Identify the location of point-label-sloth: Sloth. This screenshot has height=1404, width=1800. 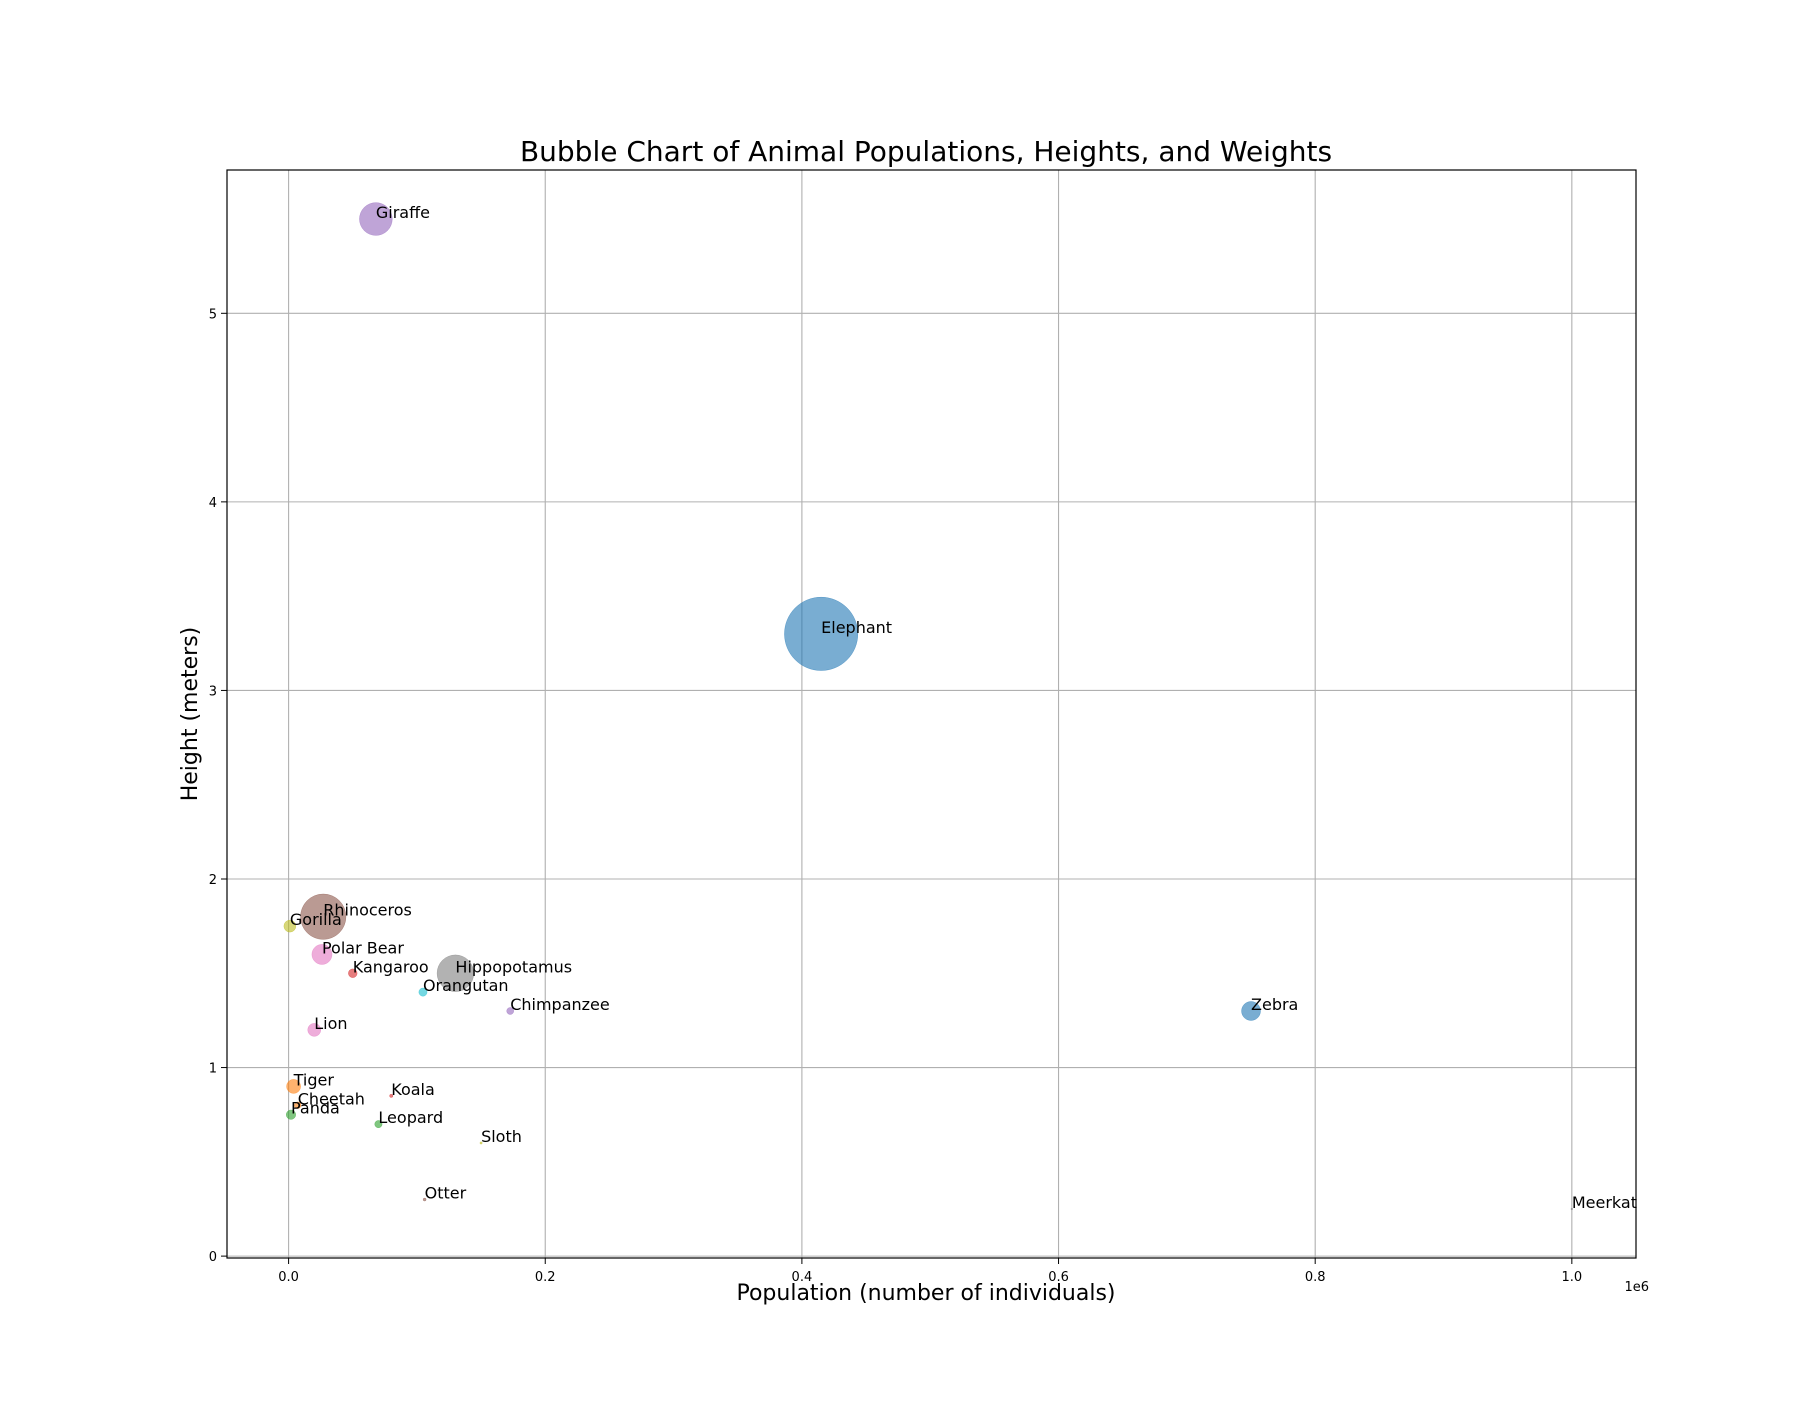
(501, 1136).